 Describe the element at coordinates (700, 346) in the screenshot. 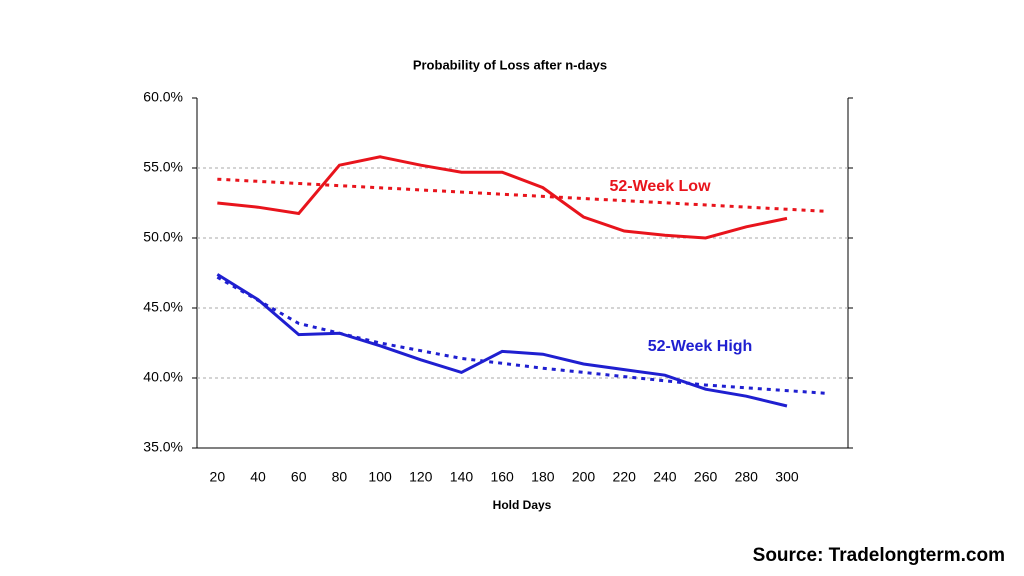

I see `series-label: 52-Week High` at that location.